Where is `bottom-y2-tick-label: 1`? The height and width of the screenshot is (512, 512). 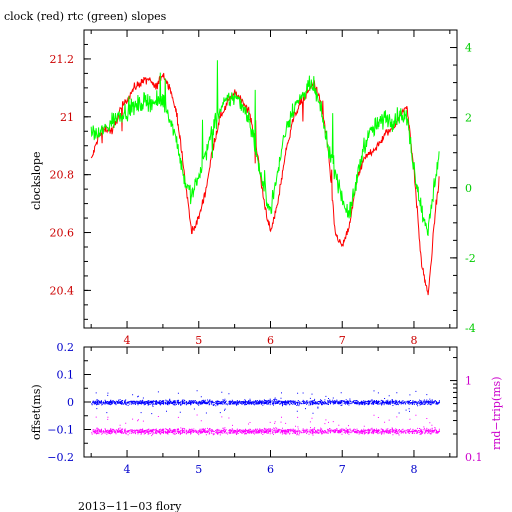 bottom-y2-tick-label: 1 is located at coordinates (468, 381).